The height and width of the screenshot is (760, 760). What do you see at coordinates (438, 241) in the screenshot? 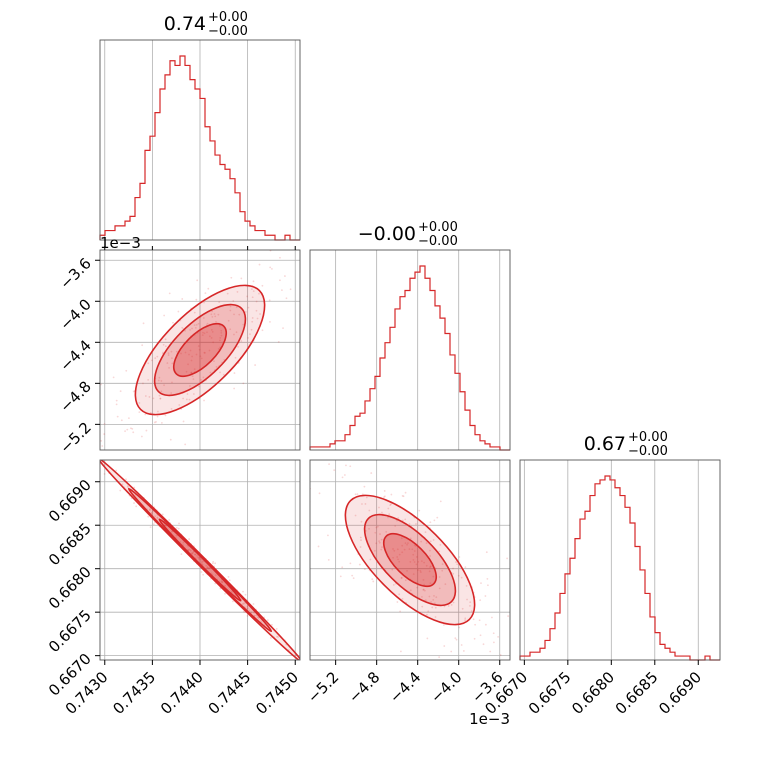
I see `title-minus-1: −0.00` at bounding box center [438, 241].